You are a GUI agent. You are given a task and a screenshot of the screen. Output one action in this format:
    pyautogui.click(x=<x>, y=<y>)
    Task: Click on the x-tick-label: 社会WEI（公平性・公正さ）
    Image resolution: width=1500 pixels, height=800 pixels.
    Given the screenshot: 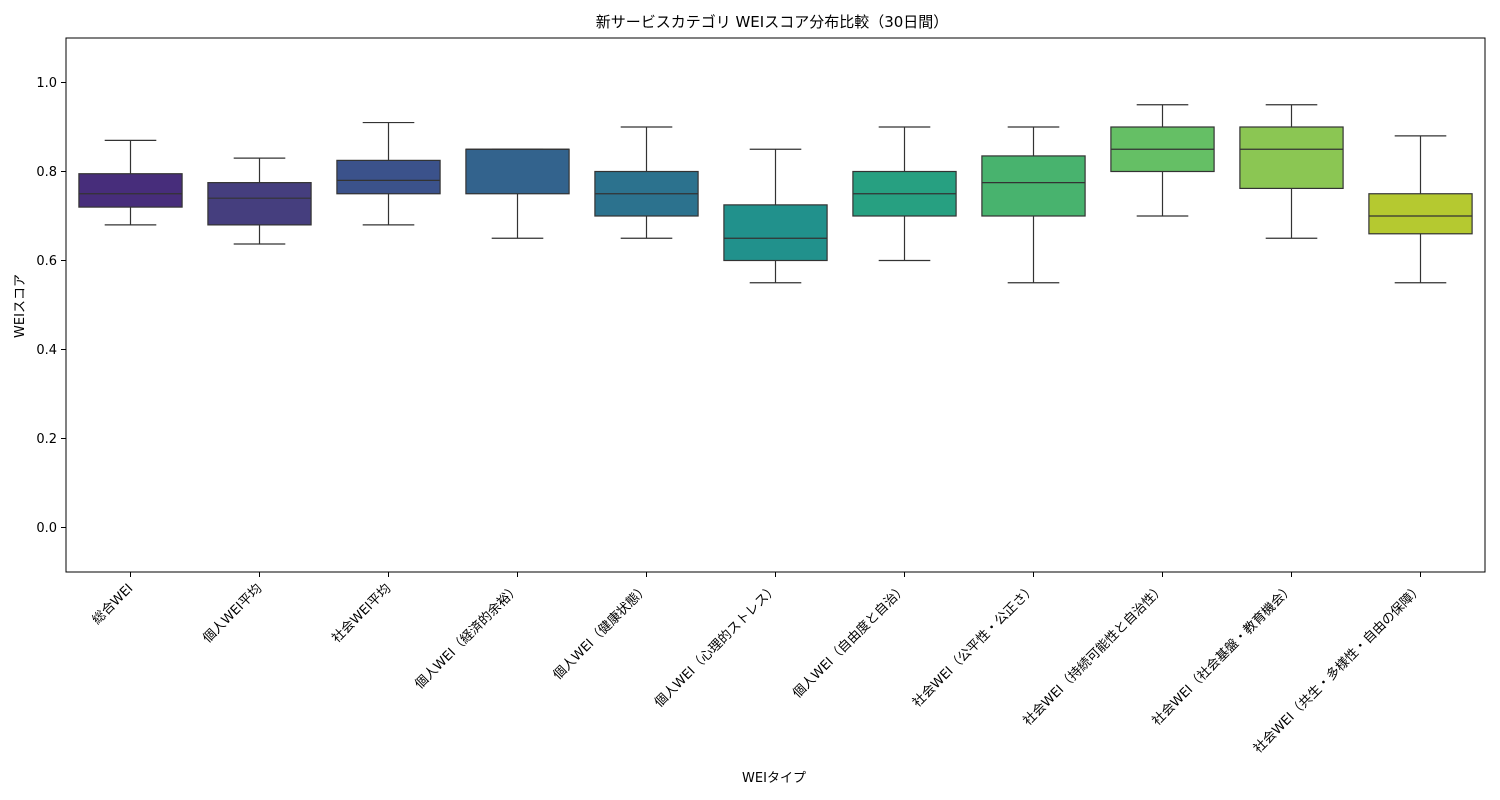 What is the action you would take?
    pyautogui.click(x=974, y=646)
    